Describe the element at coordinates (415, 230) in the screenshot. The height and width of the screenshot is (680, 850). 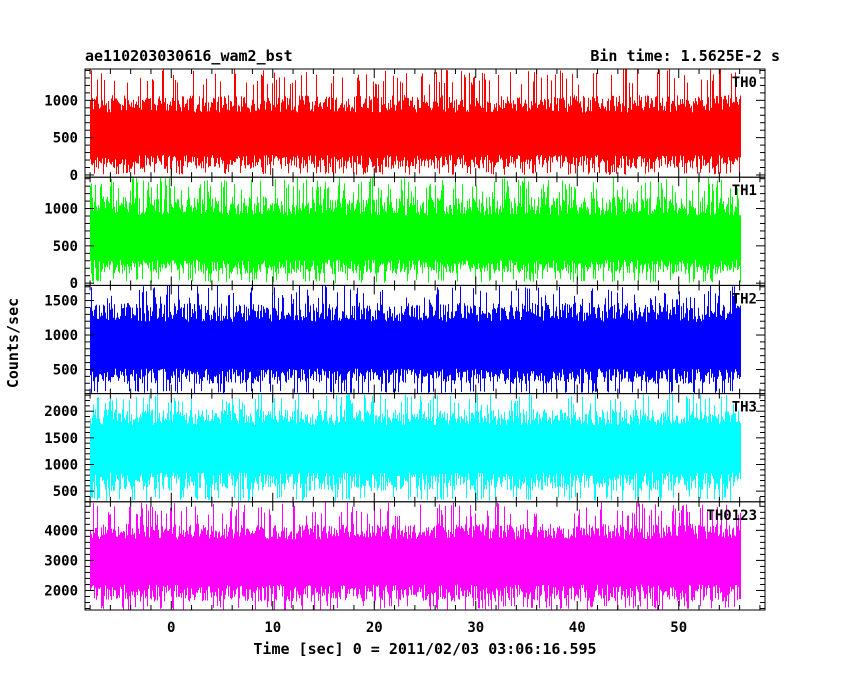
I see `series-th1` at that location.